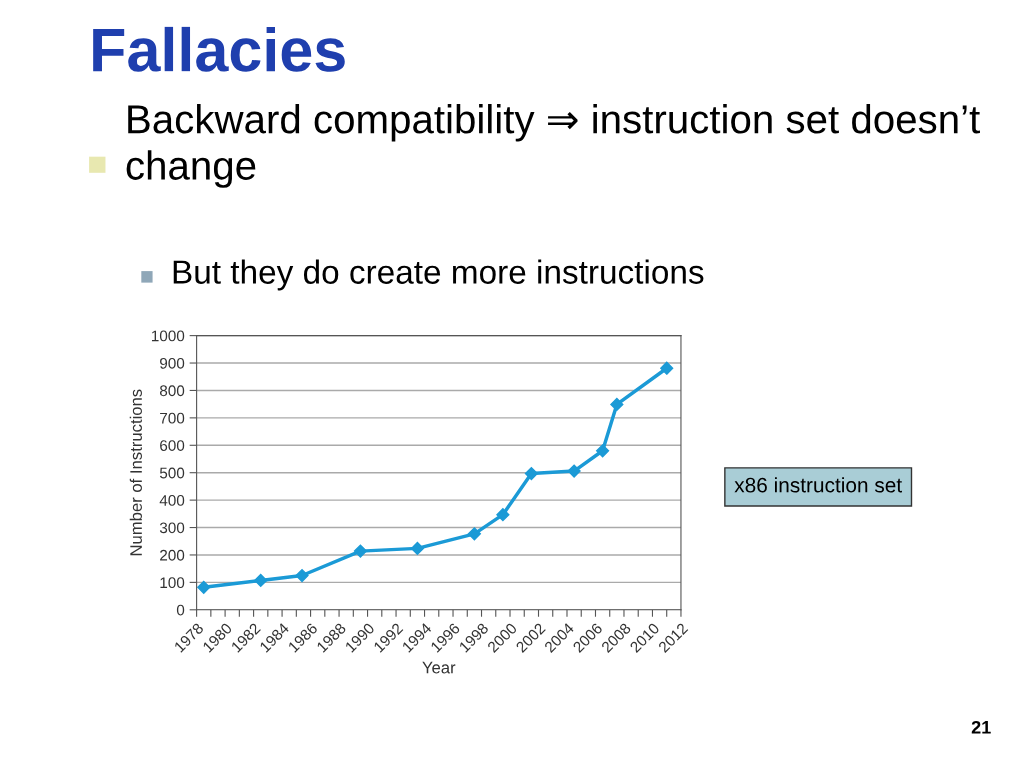 The width and height of the screenshot is (1024, 768). Describe the element at coordinates (172, 418) in the screenshot. I see `y-tick-label: 700` at that location.